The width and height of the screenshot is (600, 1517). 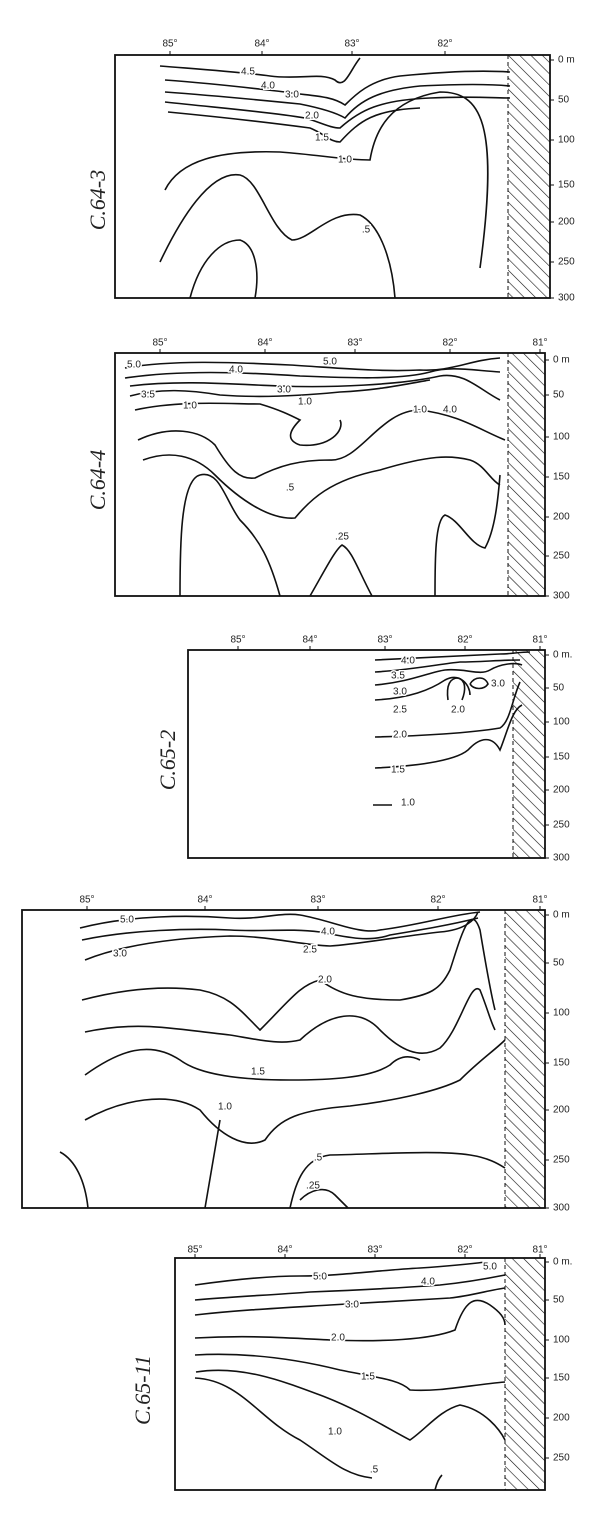 What do you see at coordinates (86, 900) in the screenshot?
I see `lon-label: 85°` at bounding box center [86, 900].